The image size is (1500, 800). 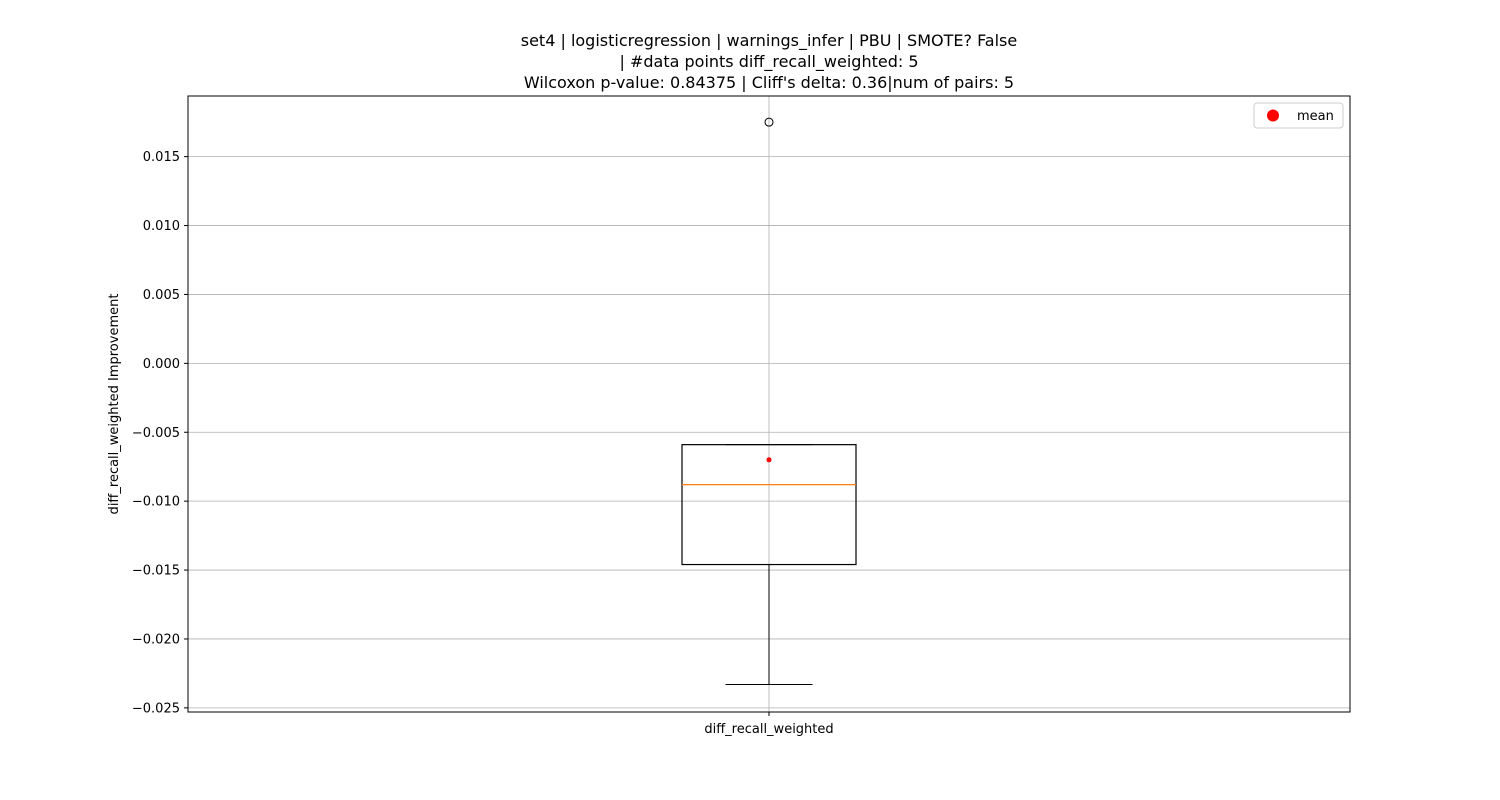 I want to click on y-tick-label: 0.015, so click(x=161, y=157).